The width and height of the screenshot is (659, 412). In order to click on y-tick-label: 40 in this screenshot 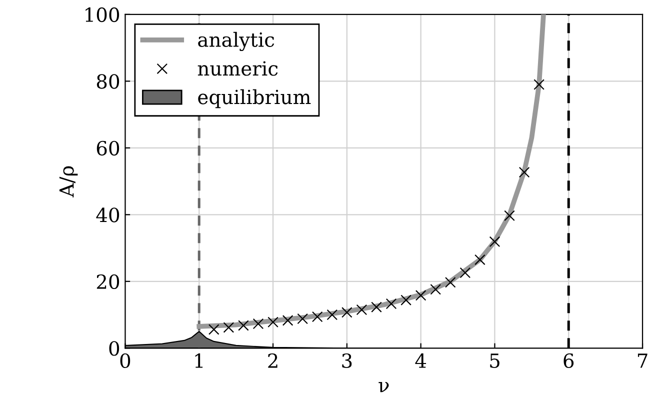, I will do `click(108, 215)`.